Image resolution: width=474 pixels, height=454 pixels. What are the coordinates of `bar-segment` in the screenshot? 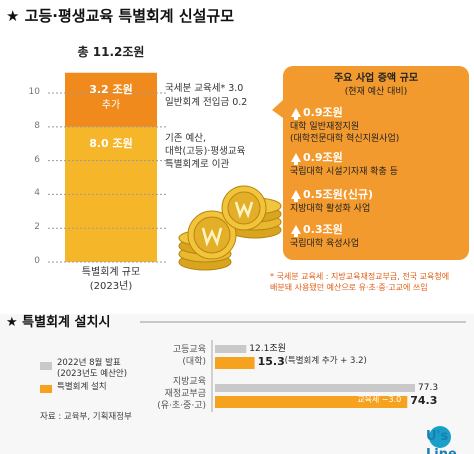 It's located at (111, 99).